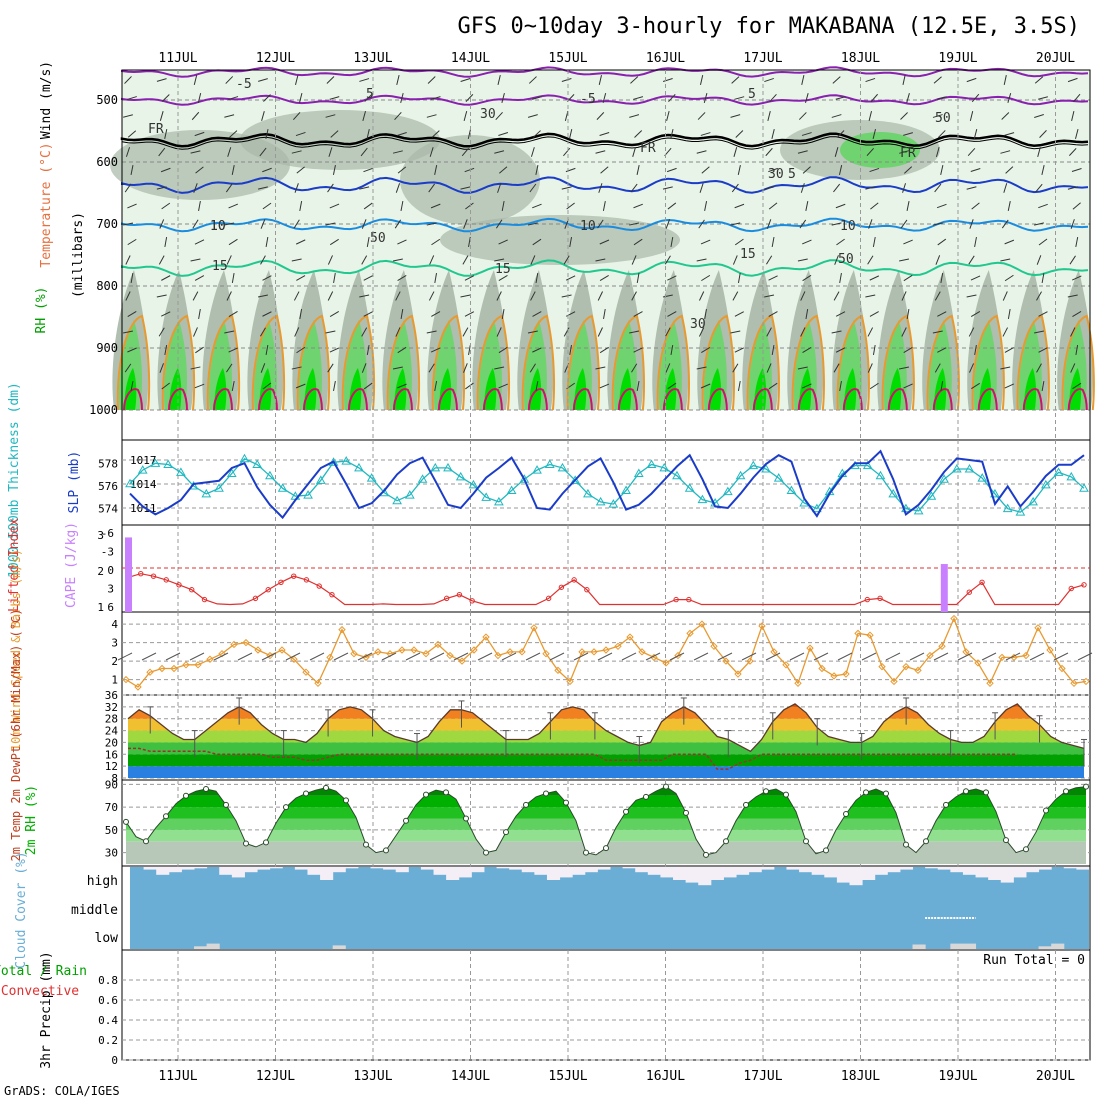 The width and height of the screenshot is (1100, 1100). What do you see at coordinates (114, 680) in the screenshot?
I see `wind-tick: 1` at bounding box center [114, 680].